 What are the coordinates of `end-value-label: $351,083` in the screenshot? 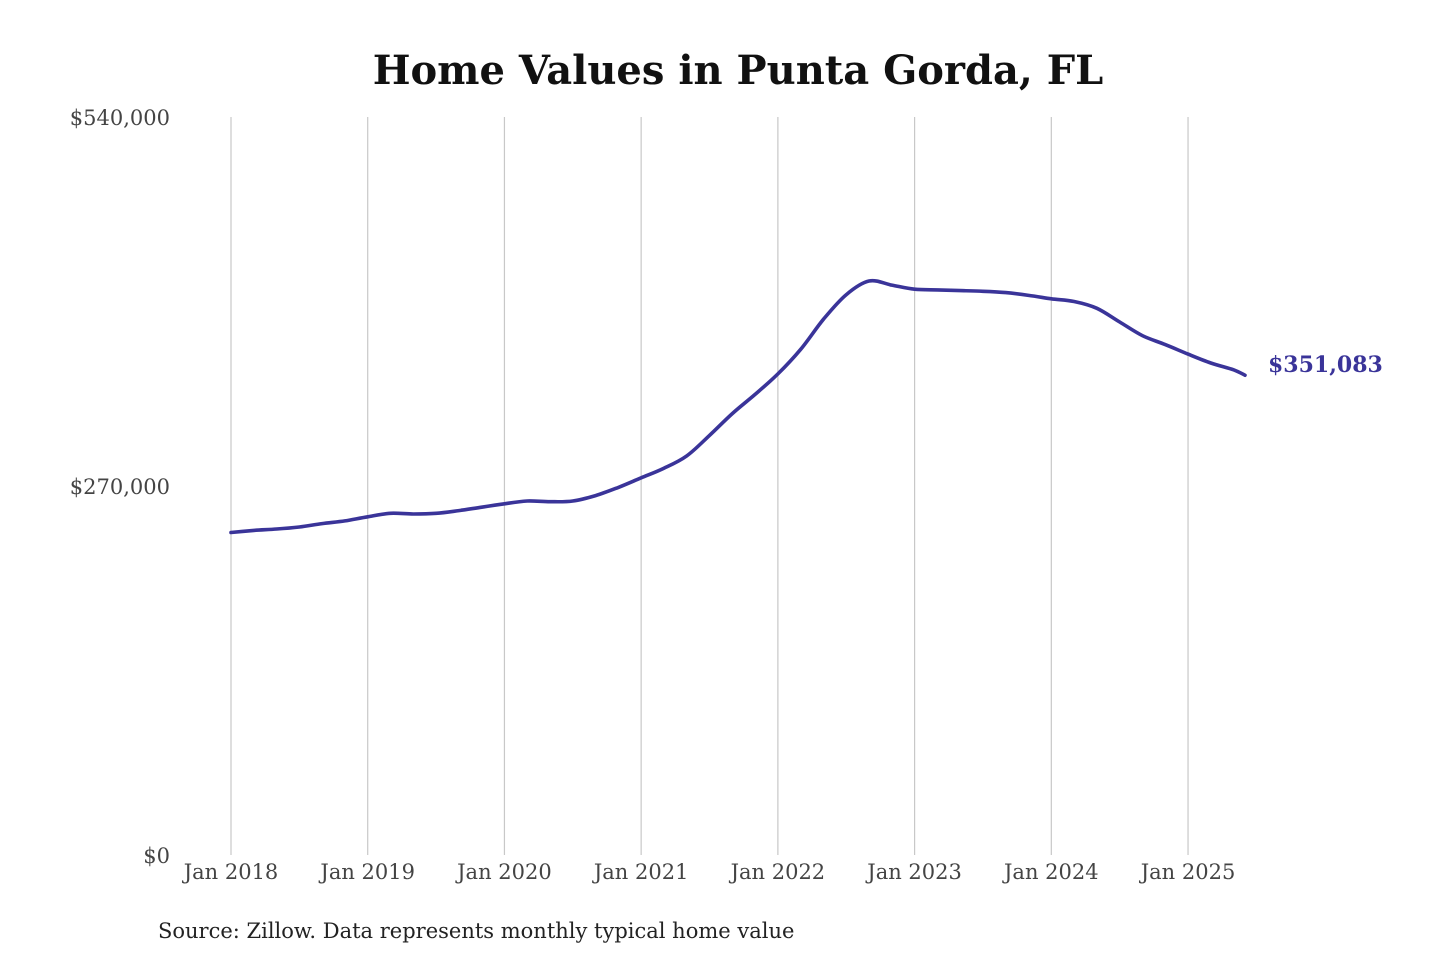 It's located at (1325, 365).